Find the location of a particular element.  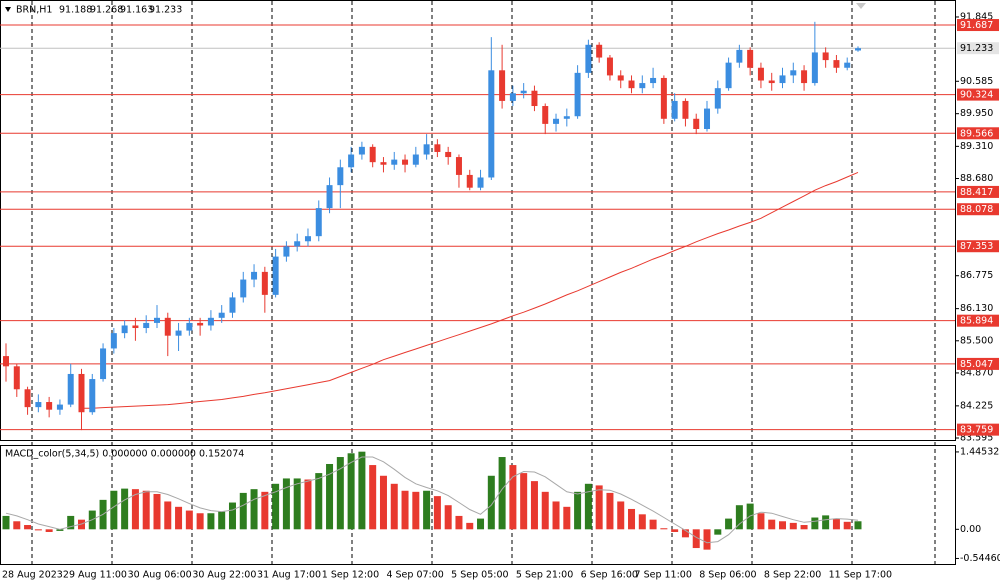

x-tick-label: 5 Sep 21:00 is located at coordinates (544, 575).